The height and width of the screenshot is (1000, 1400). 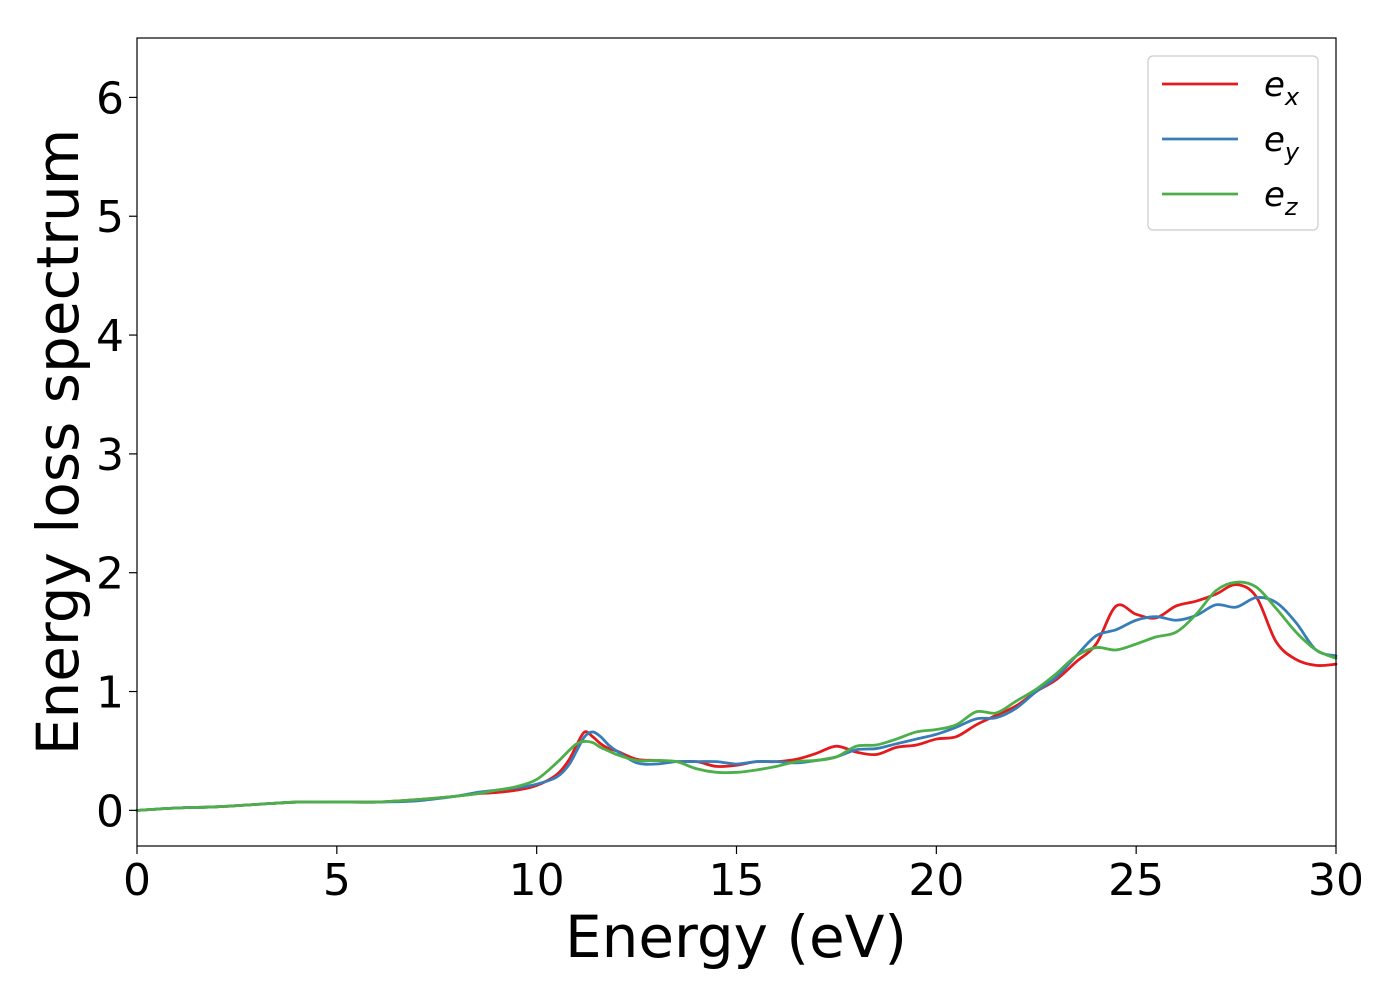 What do you see at coordinates (110, 336) in the screenshot?
I see `y-tick-label: 4` at bounding box center [110, 336].